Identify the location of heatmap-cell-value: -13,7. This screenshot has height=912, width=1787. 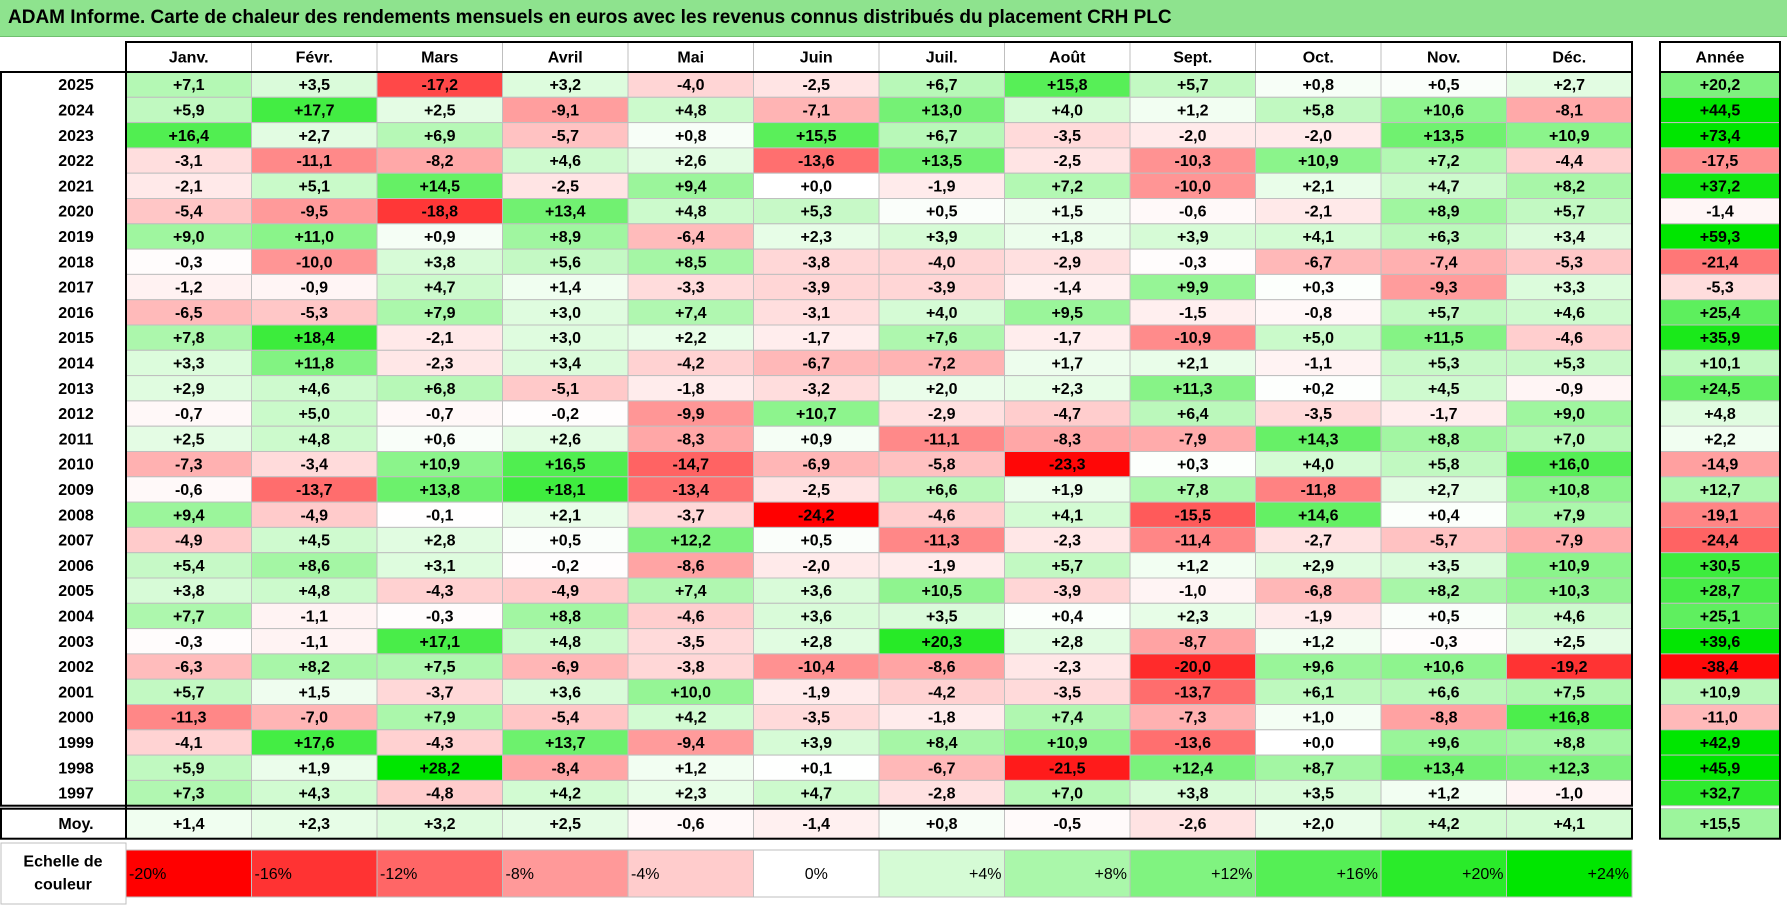
(1193, 692).